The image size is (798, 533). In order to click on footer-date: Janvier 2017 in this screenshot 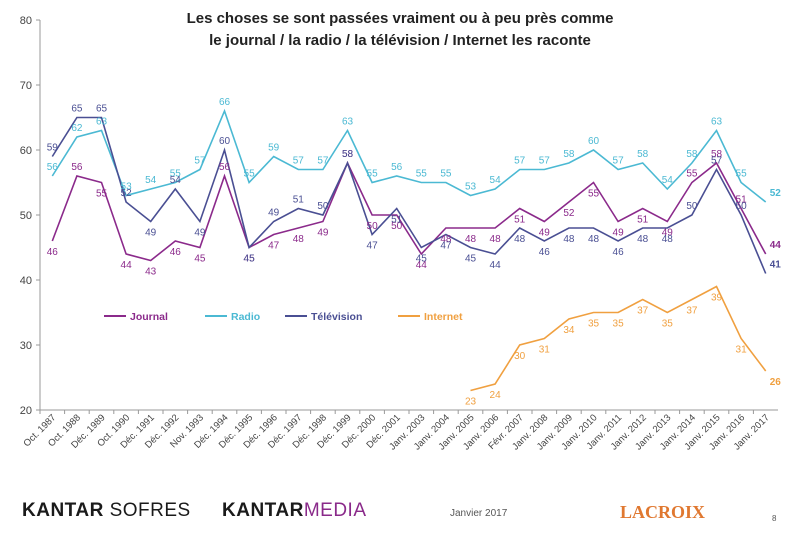, I will do `click(479, 513)`.